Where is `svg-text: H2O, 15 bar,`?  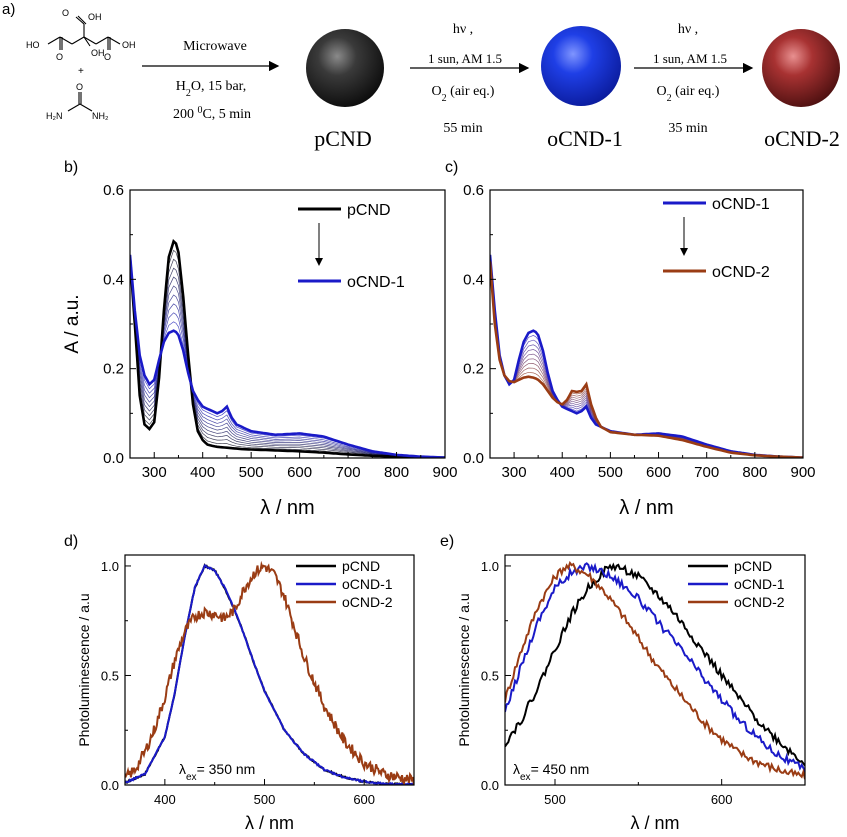 svg-text: H2O, 15 bar, is located at coordinates (211, 89).